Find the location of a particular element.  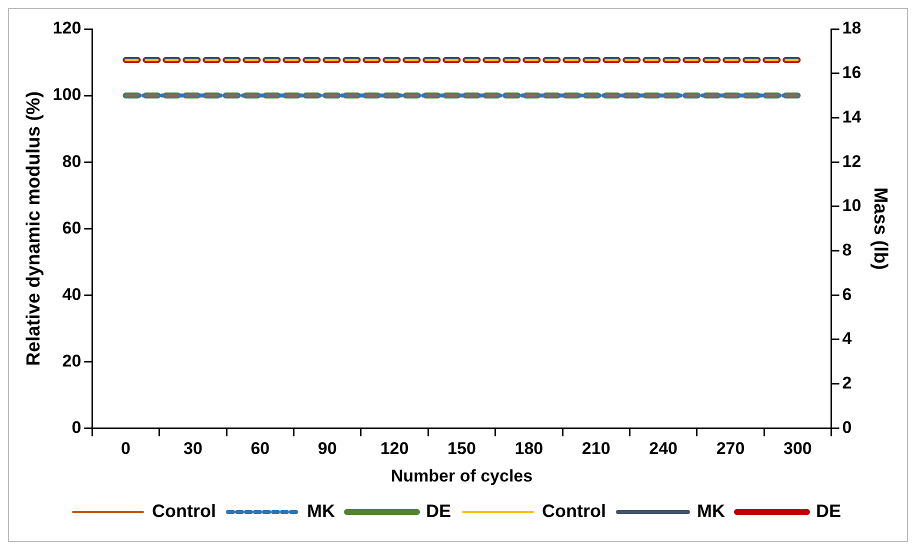

x-tick-label: 60 is located at coordinates (260, 448).